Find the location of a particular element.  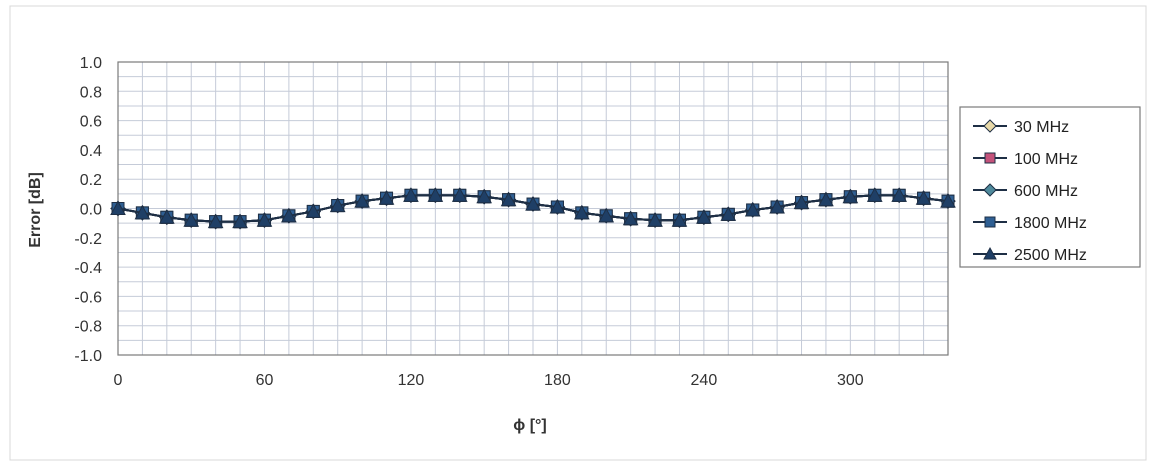

y-tick-label: 0.2 is located at coordinates (91, 180).